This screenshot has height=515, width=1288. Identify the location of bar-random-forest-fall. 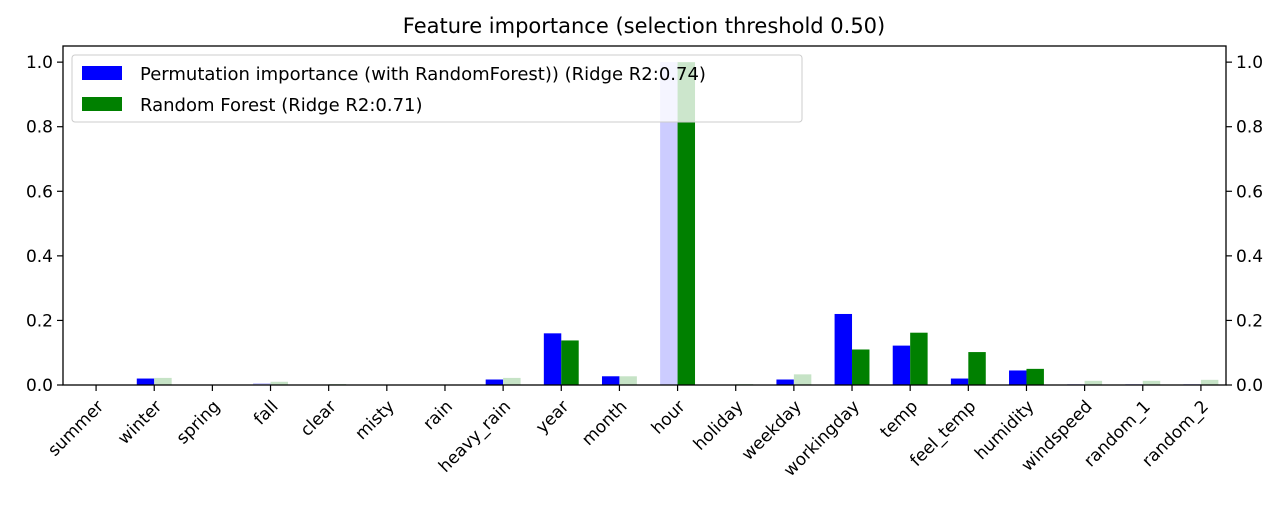
(279, 383).